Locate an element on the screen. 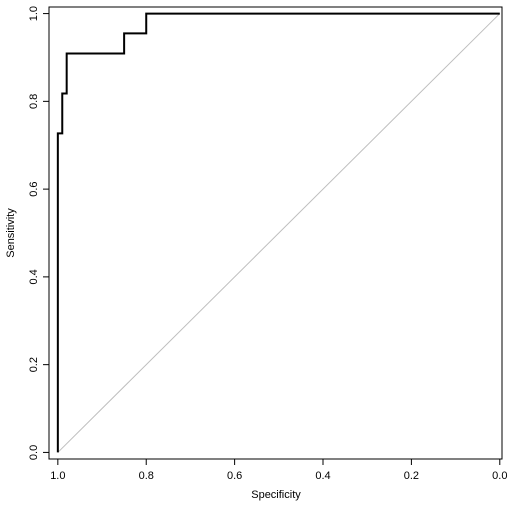 The width and height of the screenshot is (510, 512). y-tick-label: 0.8 is located at coordinates (34, 101).